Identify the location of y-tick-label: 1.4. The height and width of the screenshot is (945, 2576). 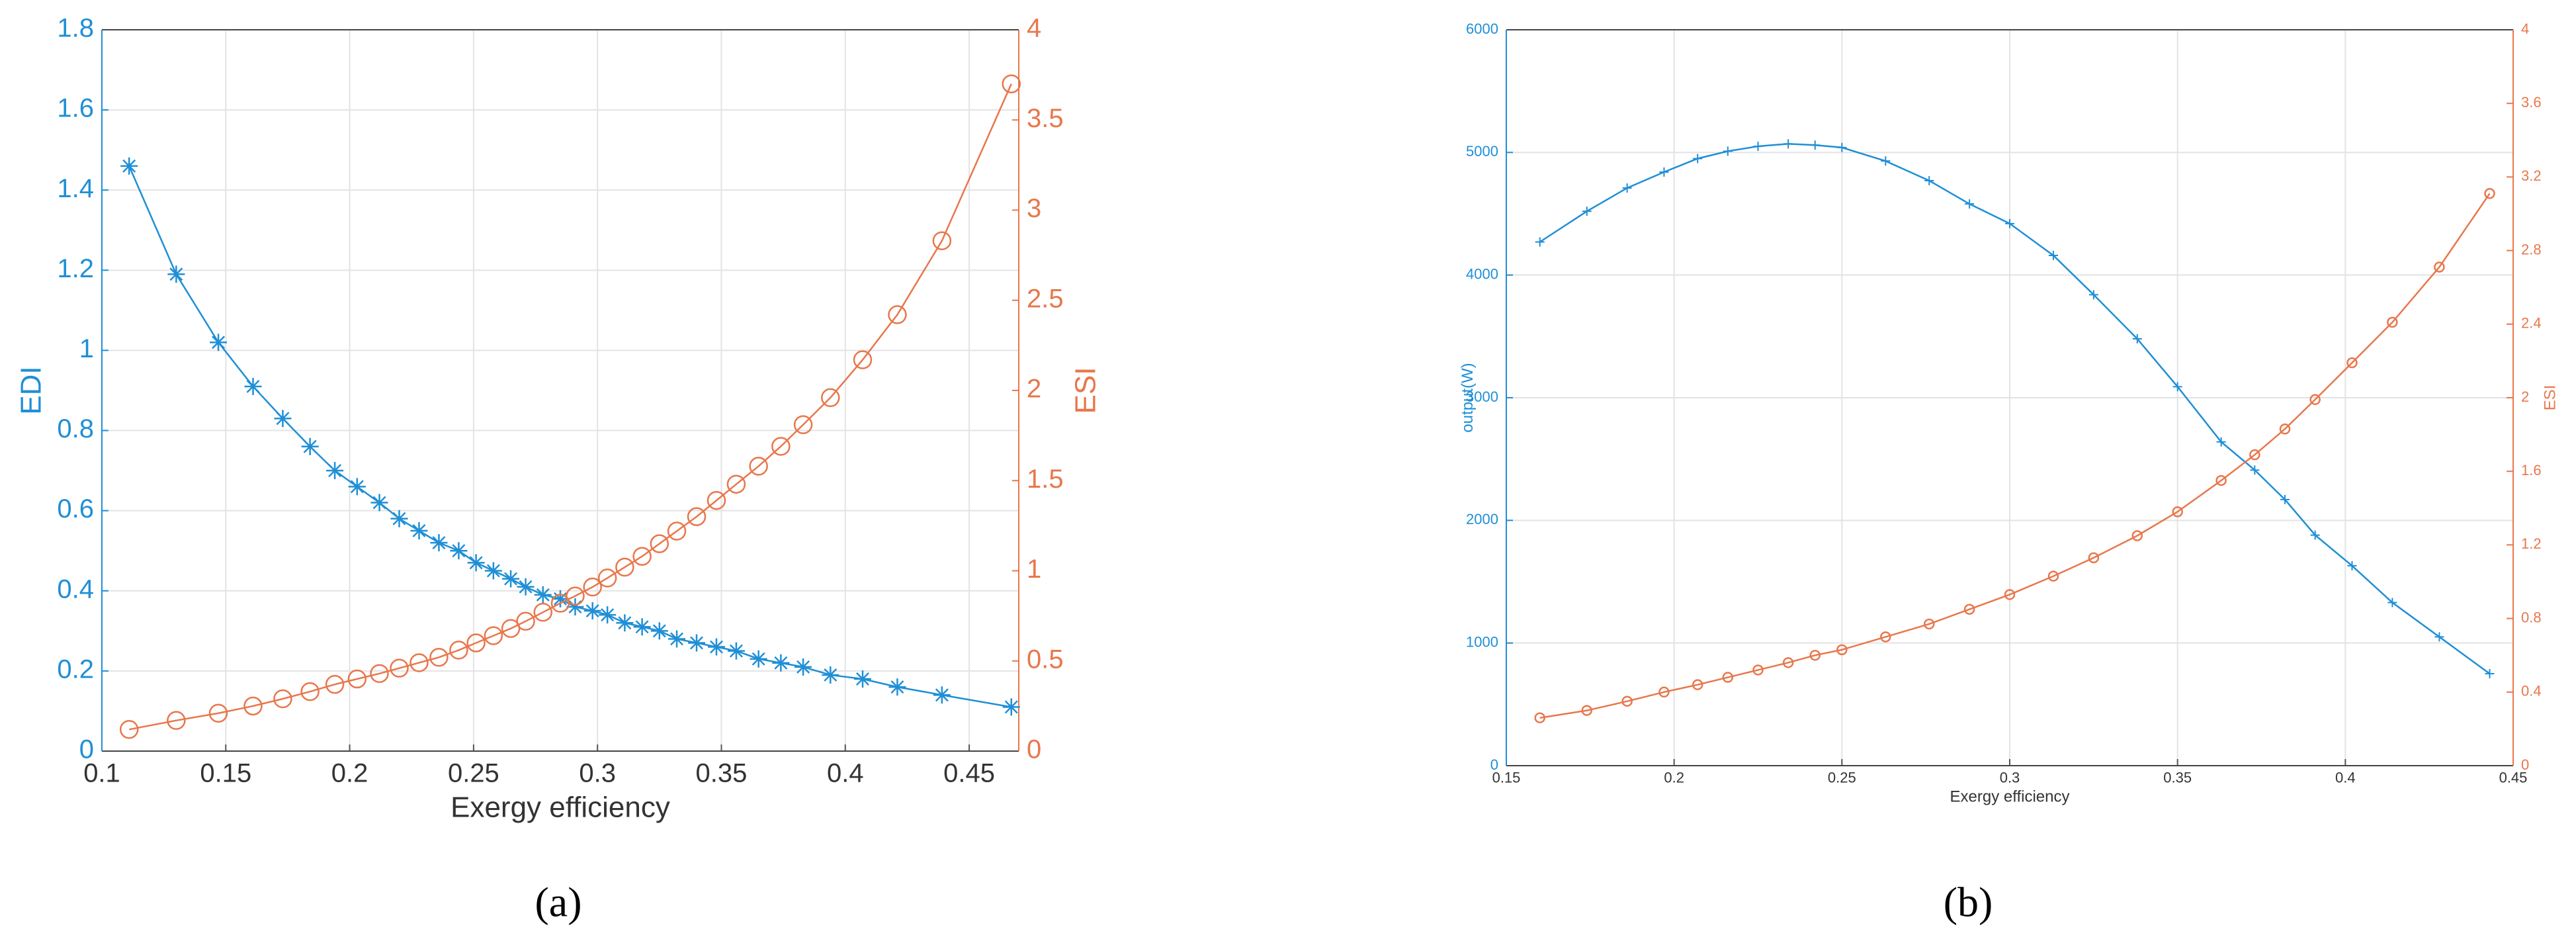
(75, 188).